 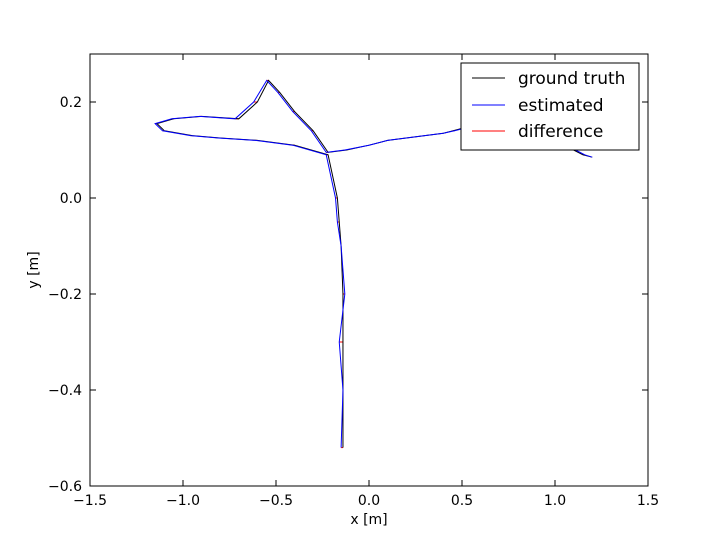 I want to click on y-tick-label: 0.2, so click(x=71, y=103).